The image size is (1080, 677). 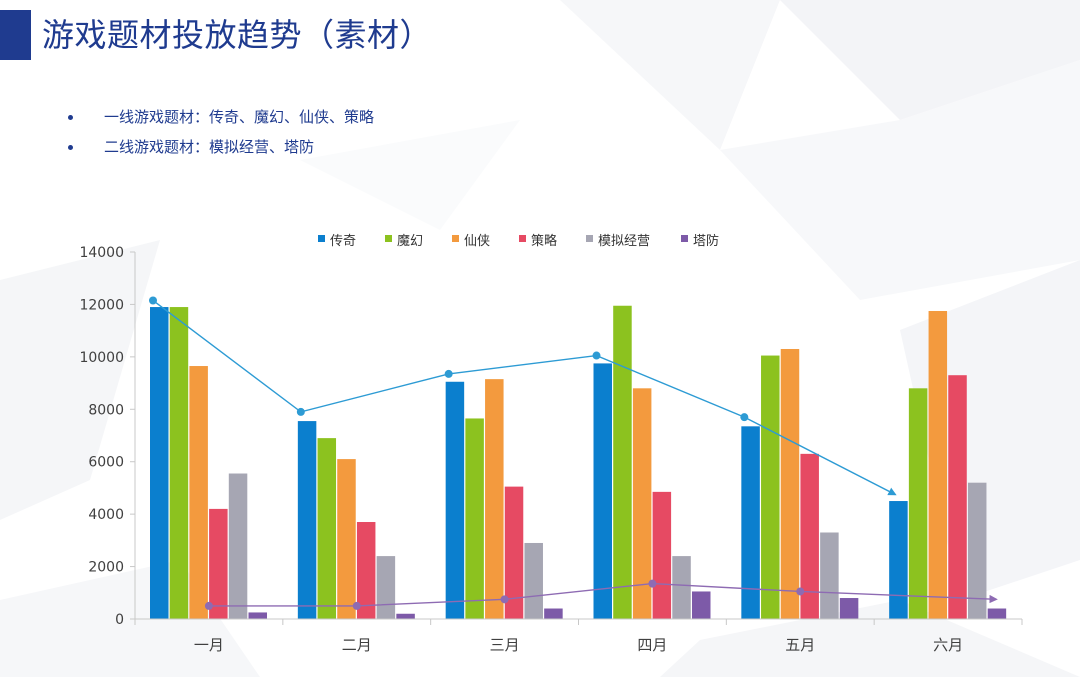 I want to click on legend-label: 传奇, so click(x=343, y=241).